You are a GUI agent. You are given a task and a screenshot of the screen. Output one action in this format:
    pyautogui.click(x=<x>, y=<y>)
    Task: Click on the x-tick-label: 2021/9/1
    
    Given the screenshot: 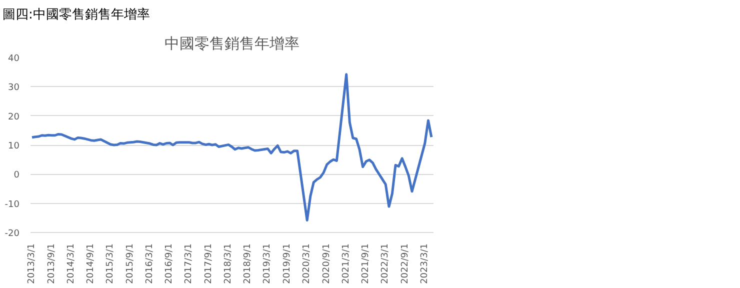 What is the action you would take?
    pyautogui.click(x=366, y=264)
    